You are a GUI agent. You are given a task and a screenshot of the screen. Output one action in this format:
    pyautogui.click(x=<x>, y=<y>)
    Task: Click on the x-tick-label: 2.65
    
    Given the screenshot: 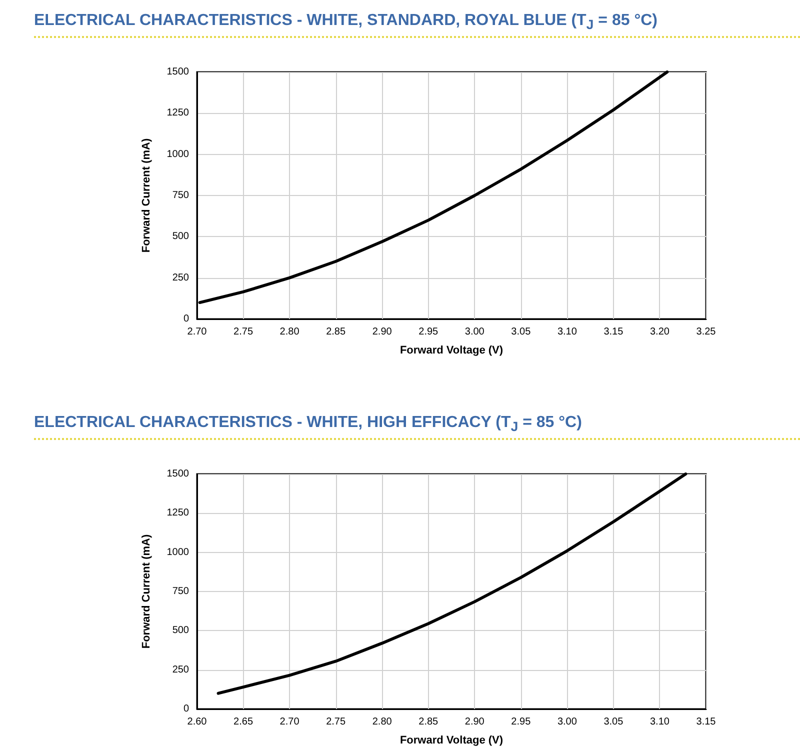 What is the action you would take?
    pyautogui.click(x=244, y=722)
    